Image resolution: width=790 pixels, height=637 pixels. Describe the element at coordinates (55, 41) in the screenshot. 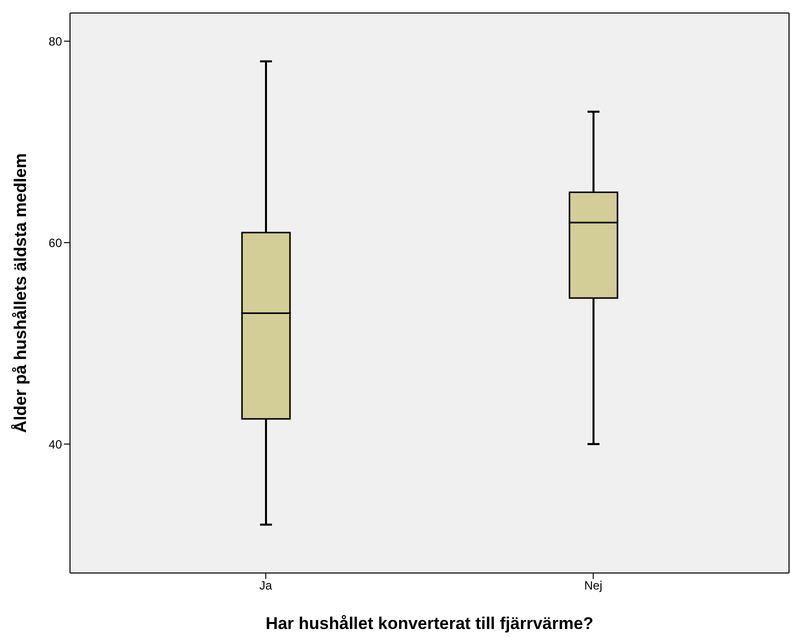

I see `y-tick-label: 80` at that location.